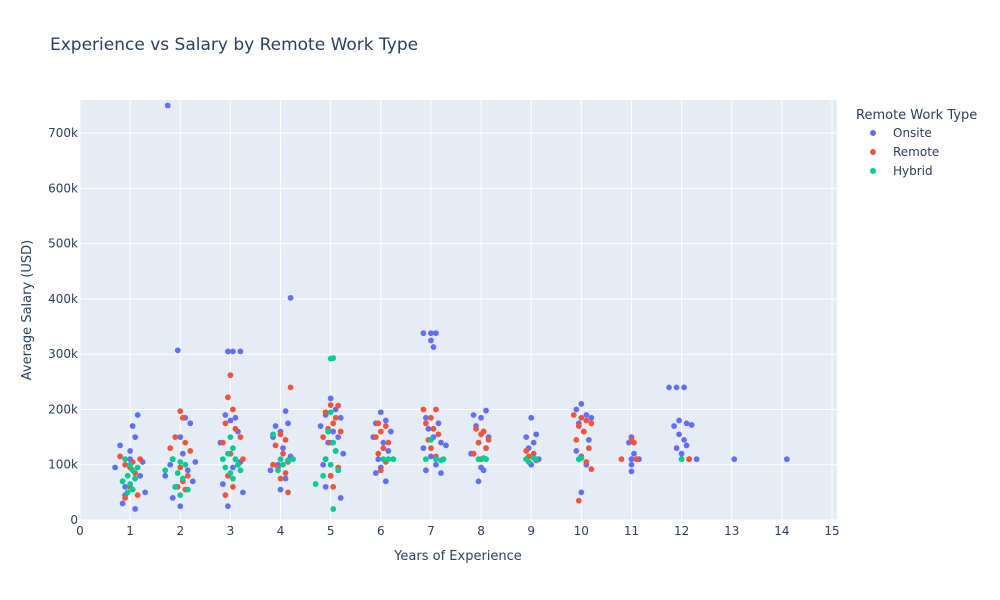 The image size is (1000, 600). What do you see at coordinates (913, 171) in the screenshot?
I see `legend-label: Hybrid` at bounding box center [913, 171].